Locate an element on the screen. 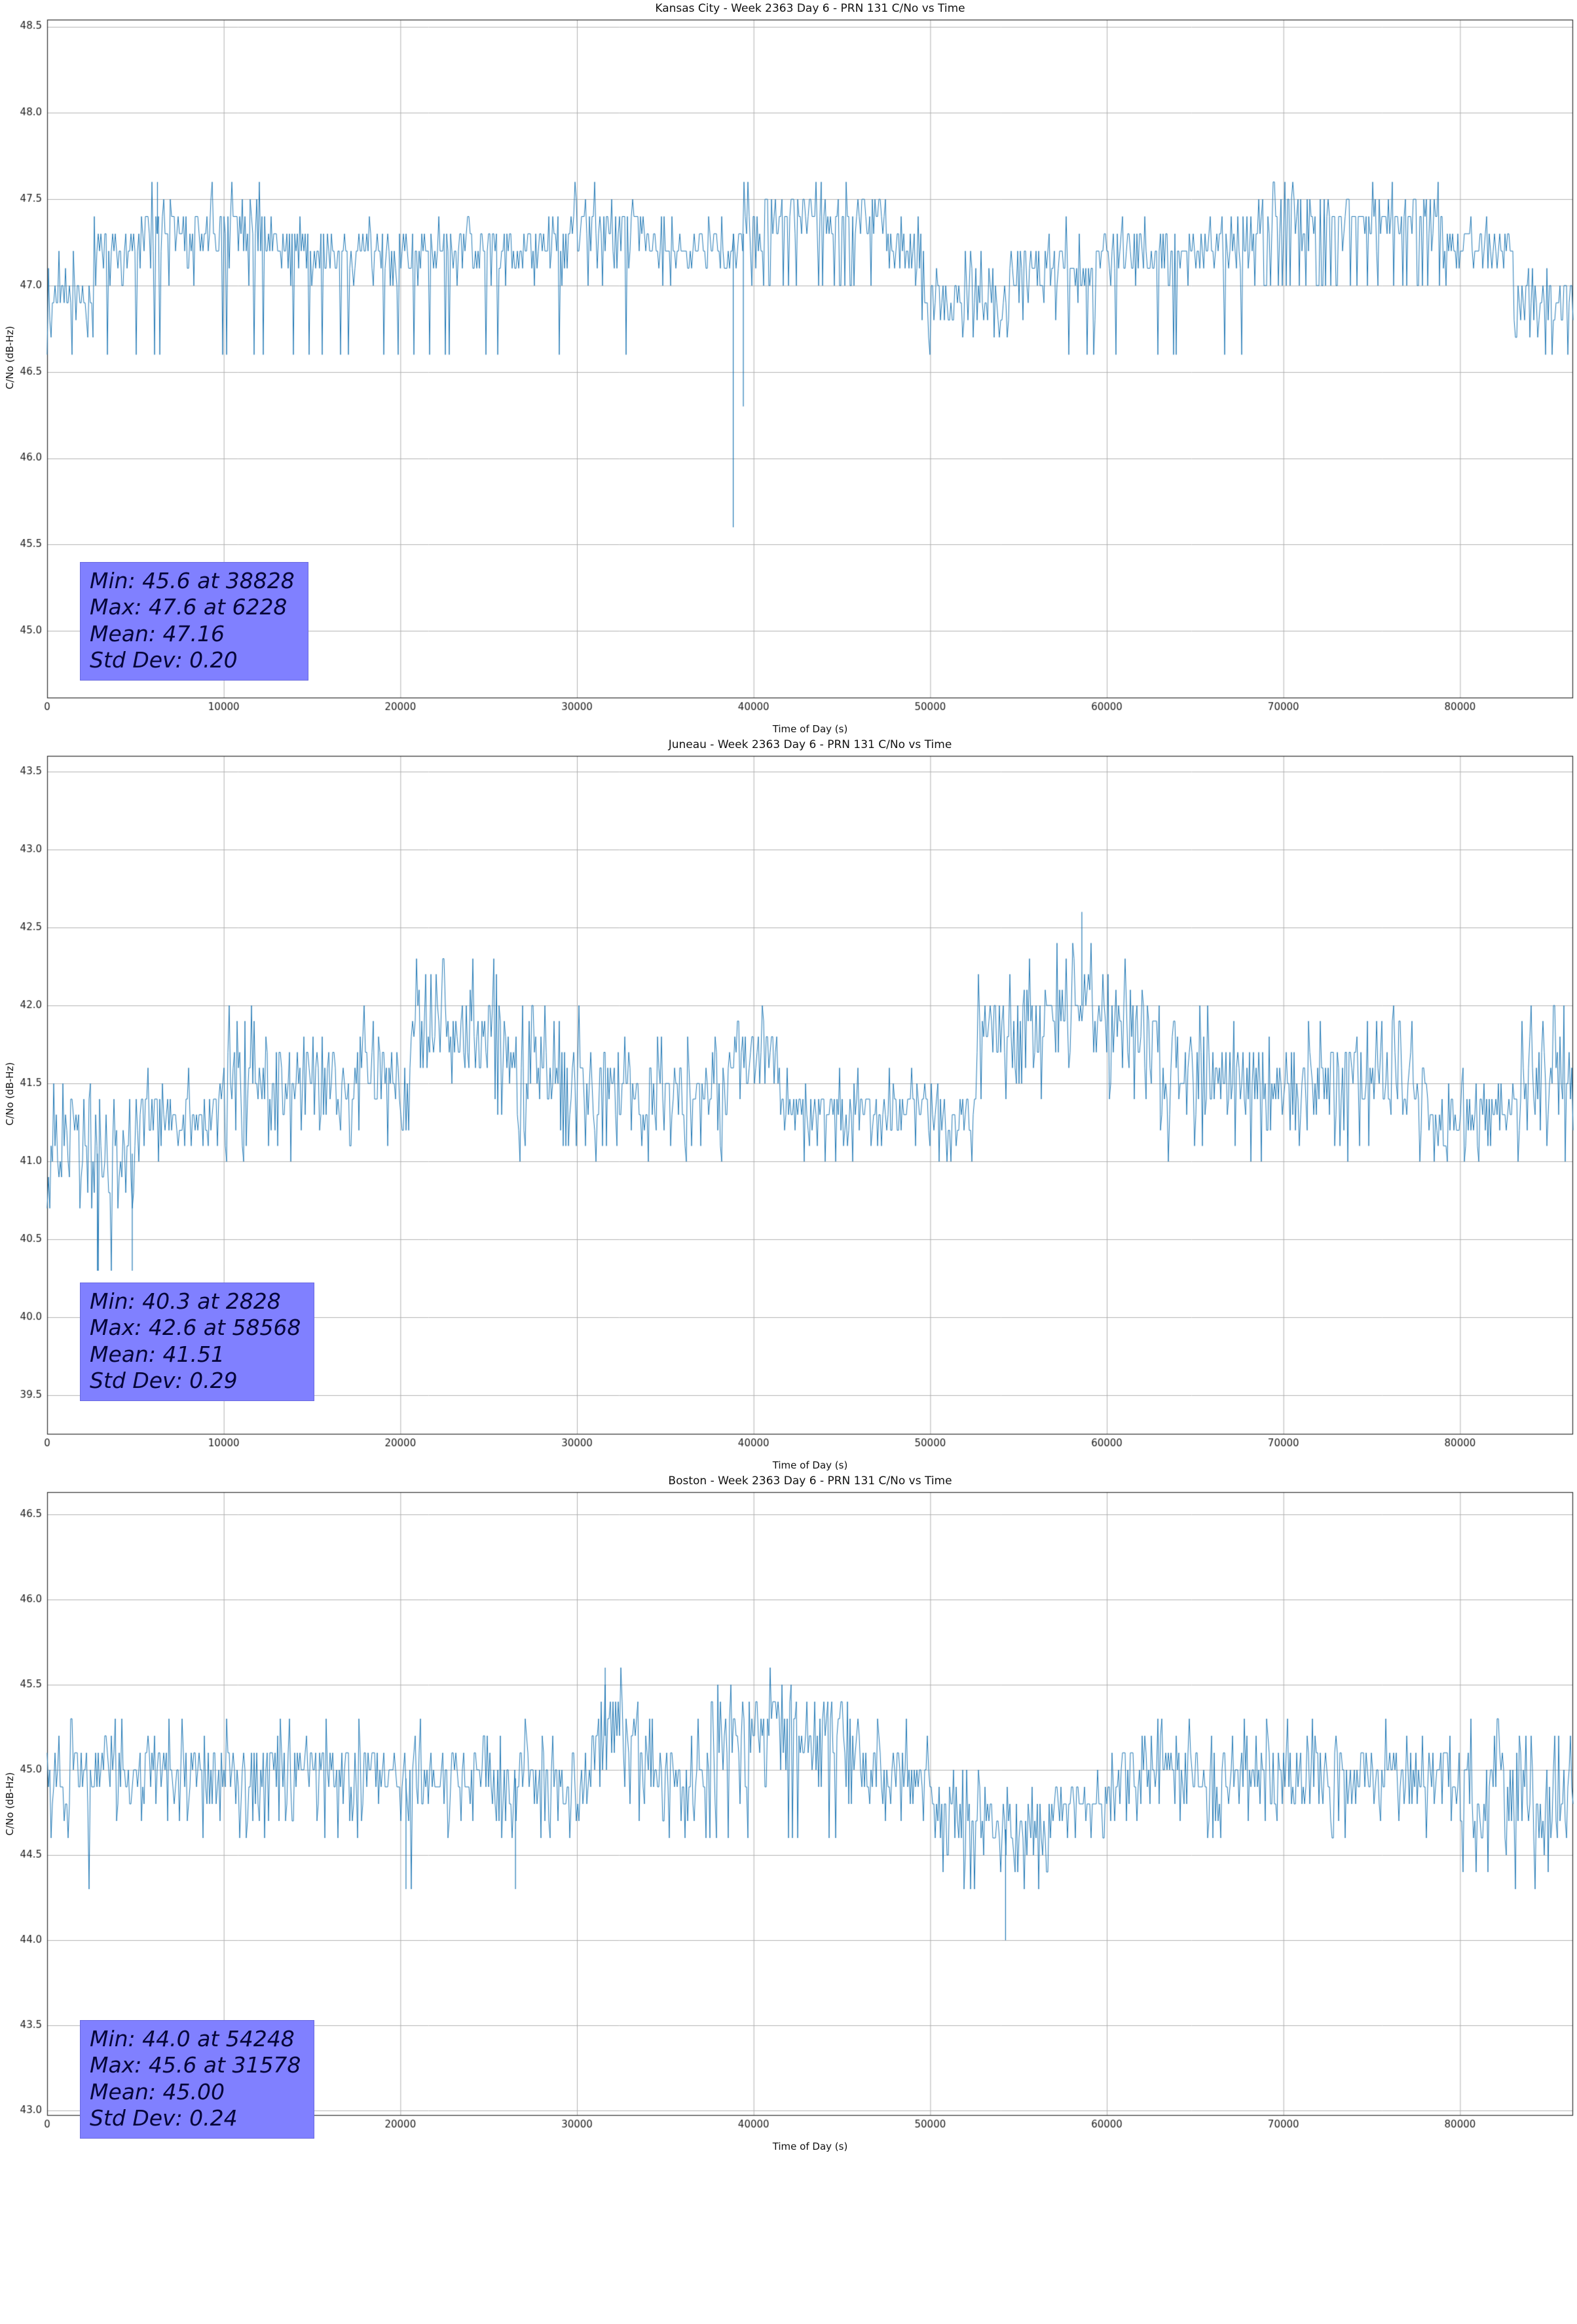  y-axis-label-kansas-city: C/No (dB-Hz) is located at coordinates (10, 358).